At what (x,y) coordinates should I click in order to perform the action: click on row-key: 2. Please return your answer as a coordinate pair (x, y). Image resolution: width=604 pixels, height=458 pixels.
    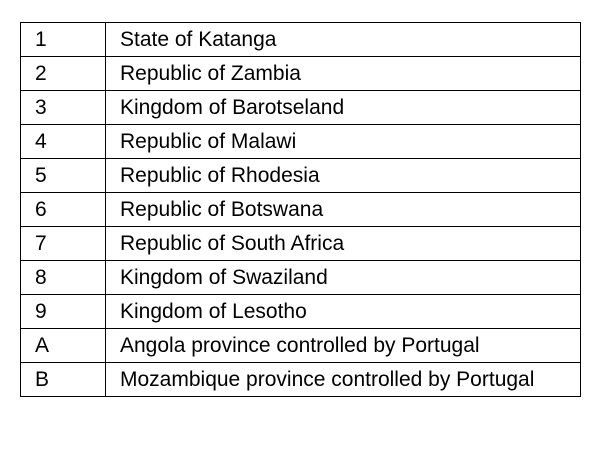
    Looking at the image, I should click on (63, 73).